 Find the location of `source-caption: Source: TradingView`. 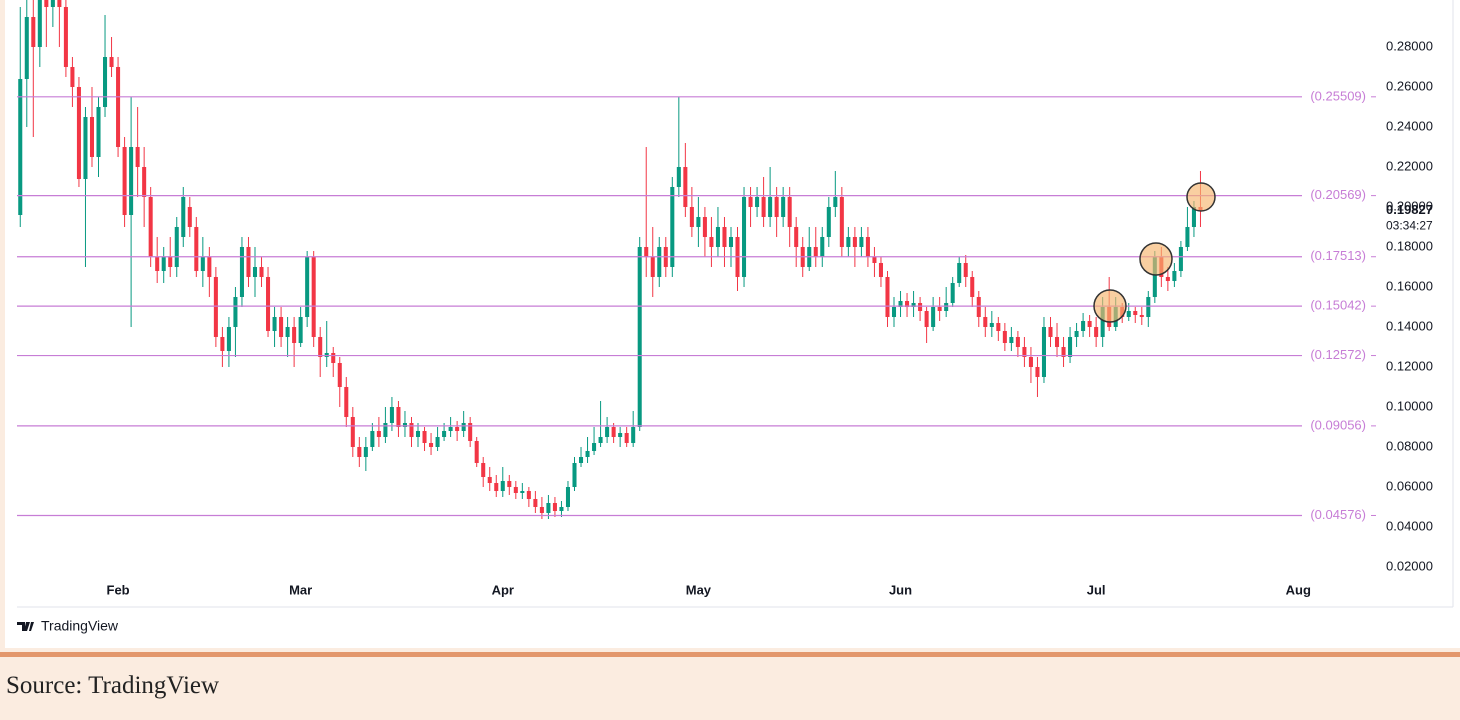

source-caption: Source: TradingView is located at coordinates (113, 685).